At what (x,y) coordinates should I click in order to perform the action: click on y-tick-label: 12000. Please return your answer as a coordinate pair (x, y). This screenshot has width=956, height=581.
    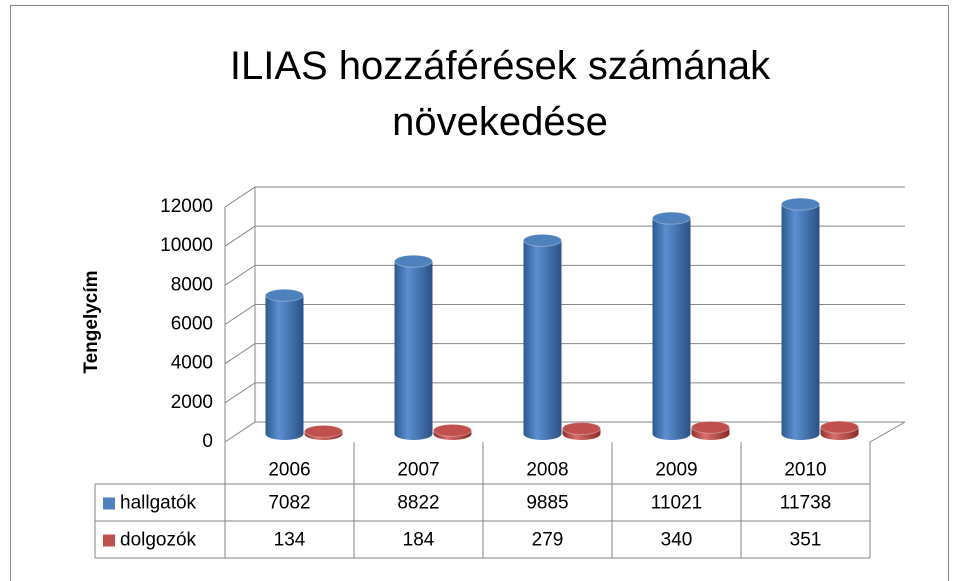
    Looking at the image, I should click on (186, 206).